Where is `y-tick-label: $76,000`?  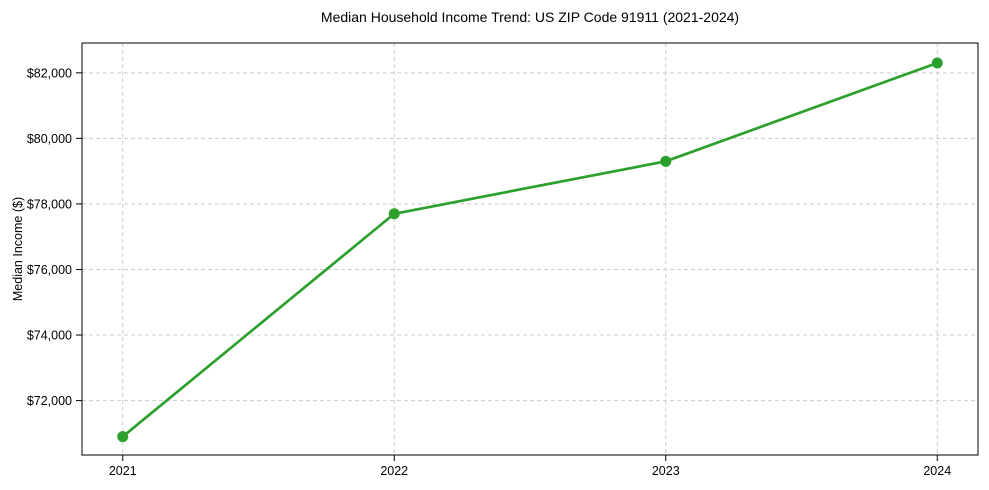
y-tick-label: $76,000 is located at coordinates (49, 270).